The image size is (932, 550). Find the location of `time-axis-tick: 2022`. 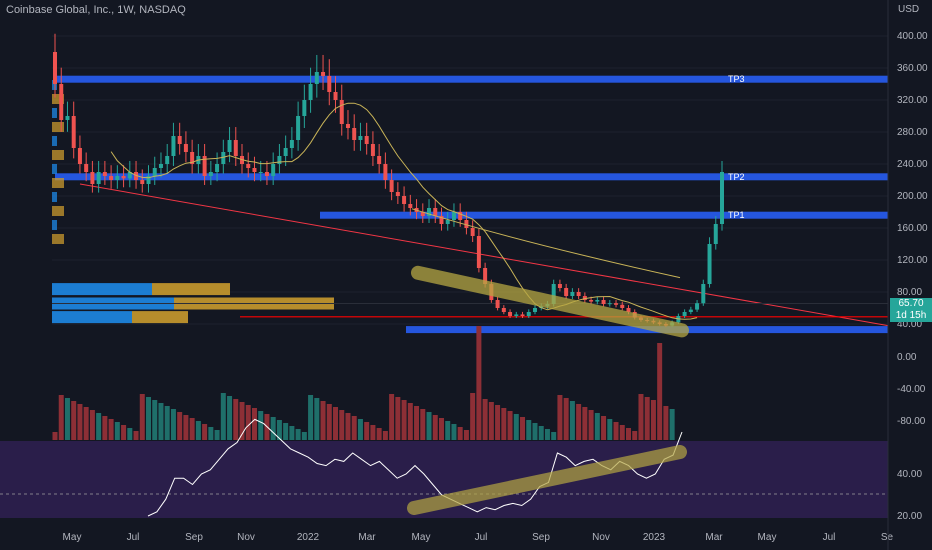

time-axis-tick: 2022 is located at coordinates (308, 537).